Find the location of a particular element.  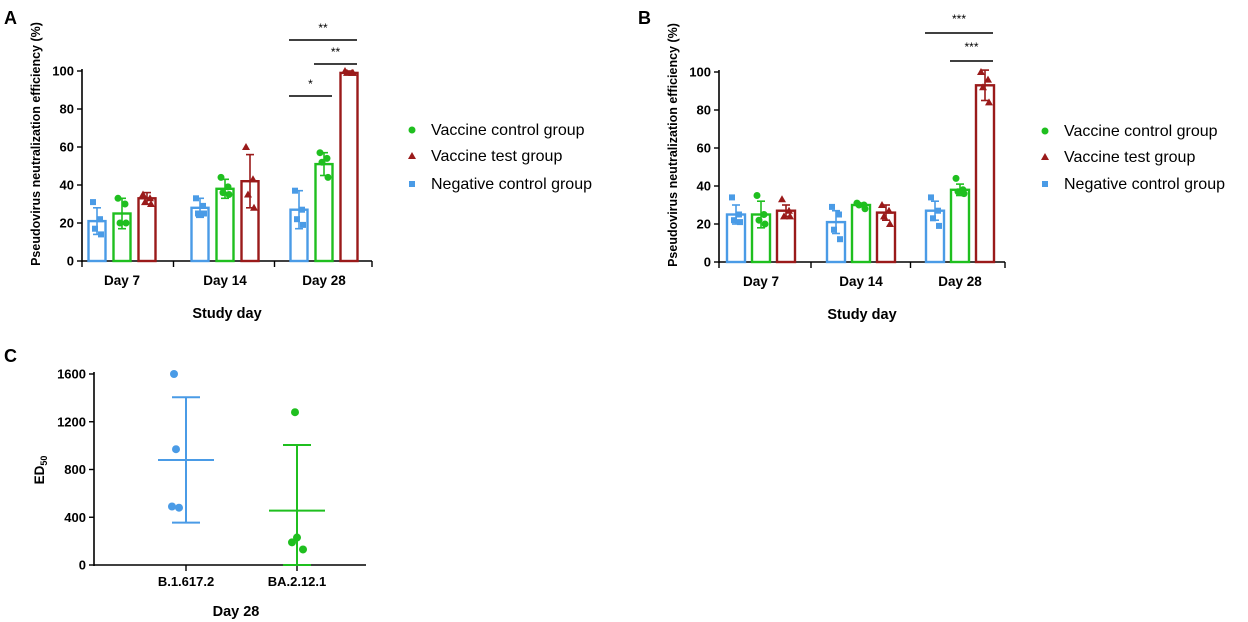

panel-c-x-tick-label: BA.2.12.1 is located at coordinates (297, 581).